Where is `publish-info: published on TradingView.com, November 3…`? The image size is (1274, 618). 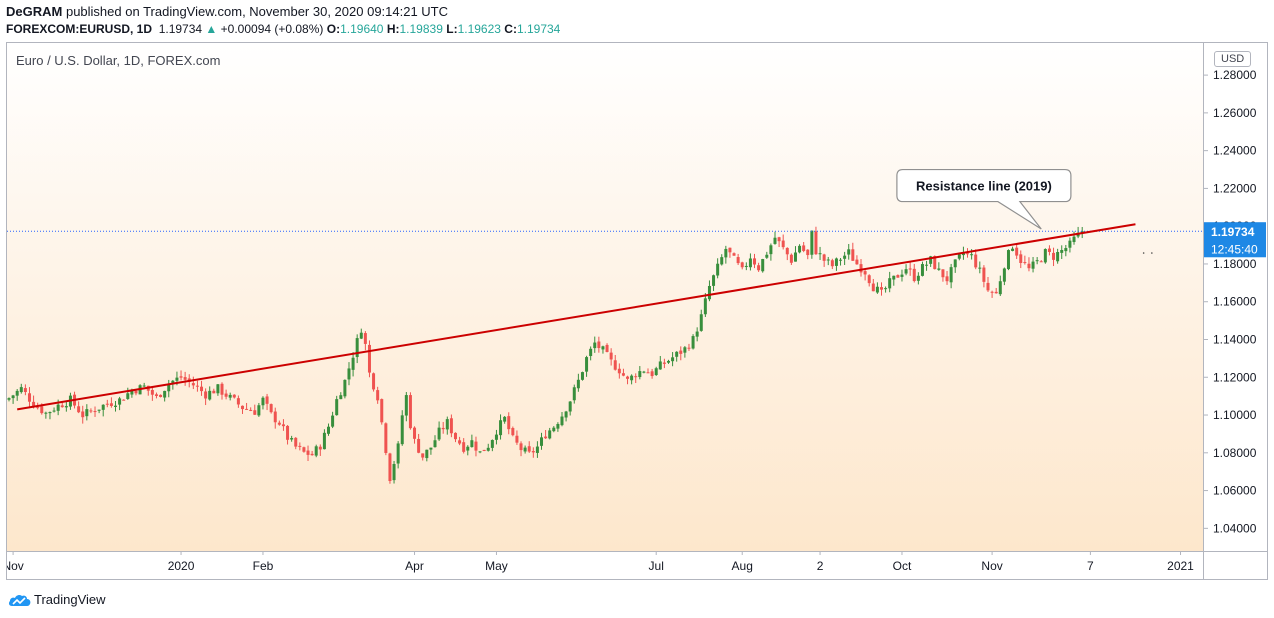
publish-info: published on TradingView.com, November 3… is located at coordinates (257, 11).